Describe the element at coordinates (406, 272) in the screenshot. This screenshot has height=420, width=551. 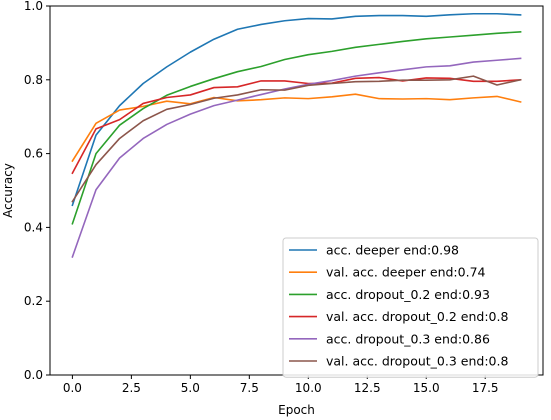
I see `legend-label: val. acc. deeper end:0.74` at that location.